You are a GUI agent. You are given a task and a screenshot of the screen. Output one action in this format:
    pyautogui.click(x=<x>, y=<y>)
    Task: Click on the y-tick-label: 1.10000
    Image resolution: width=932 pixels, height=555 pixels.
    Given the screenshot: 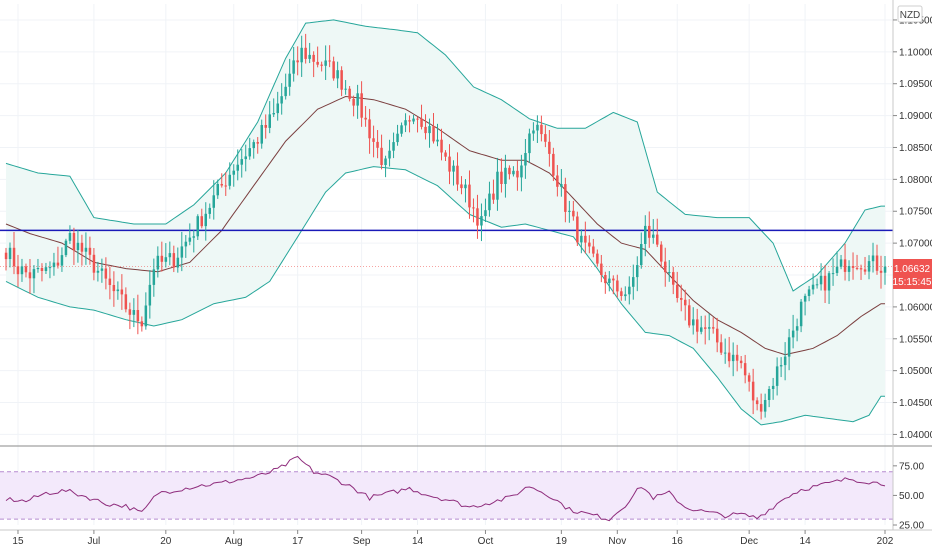 What is the action you would take?
    pyautogui.click(x=915, y=52)
    